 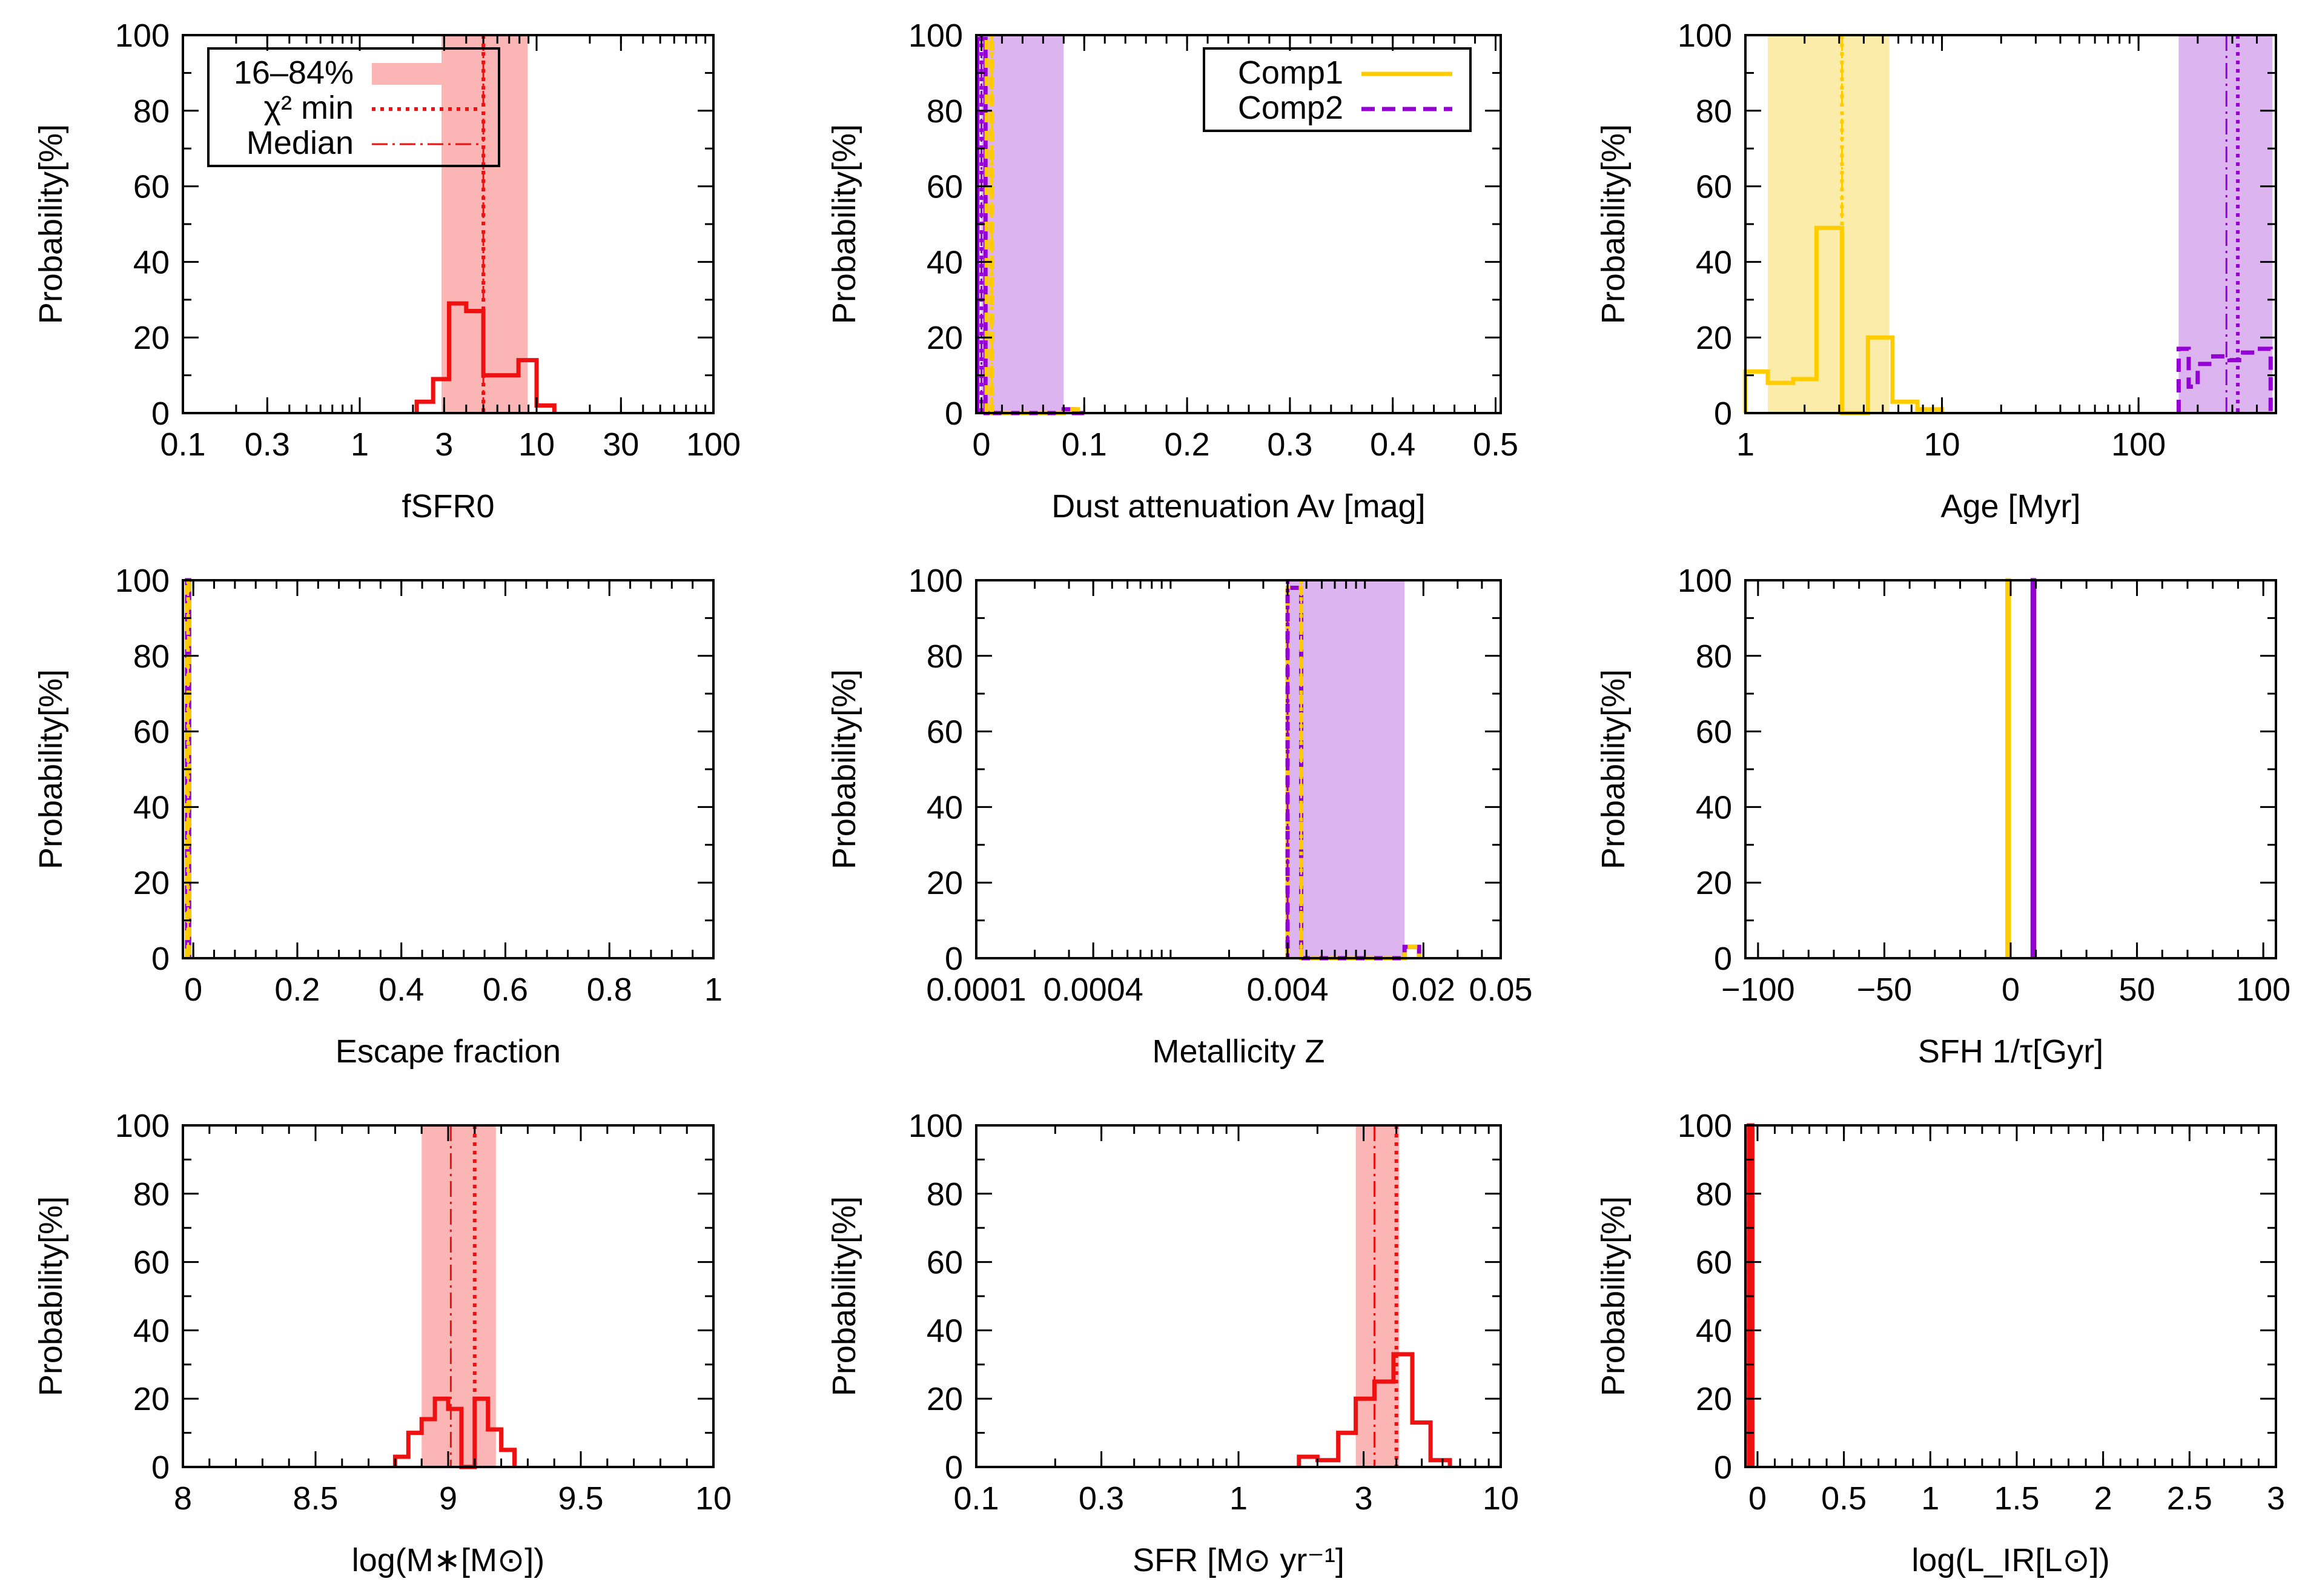 What do you see at coordinates (1289, 444) in the screenshot?
I see `x-tick-label: 0.3` at bounding box center [1289, 444].